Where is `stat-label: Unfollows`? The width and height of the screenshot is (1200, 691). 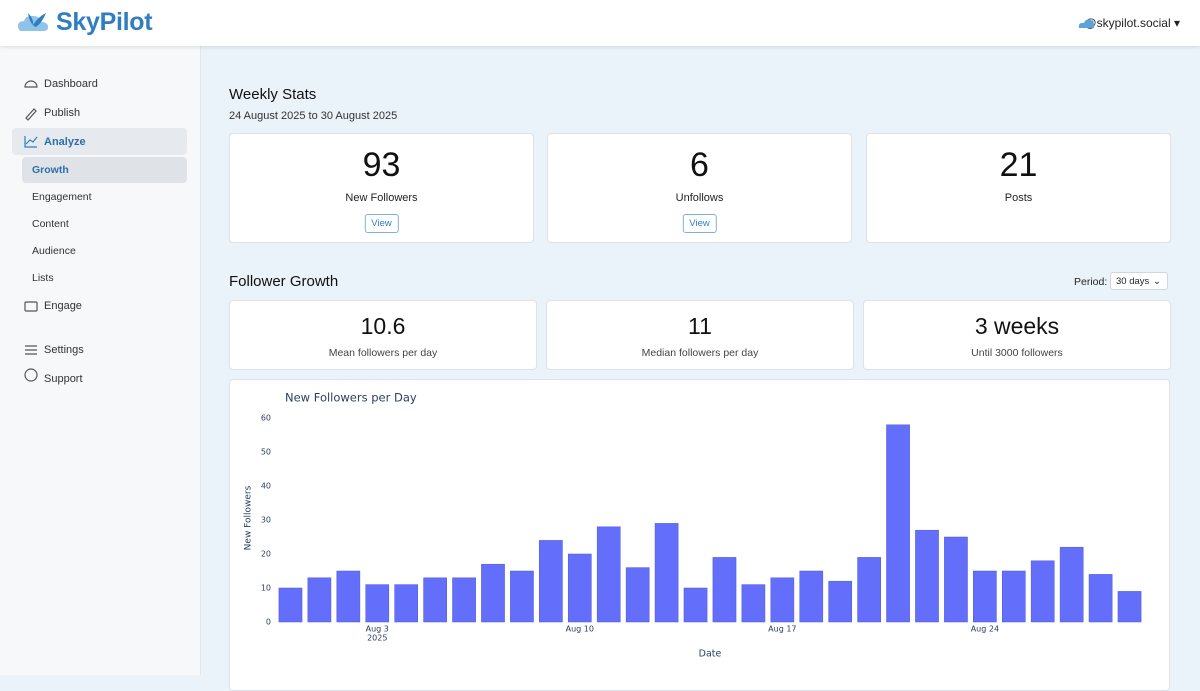
stat-label: Unfollows is located at coordinates (699, 198).